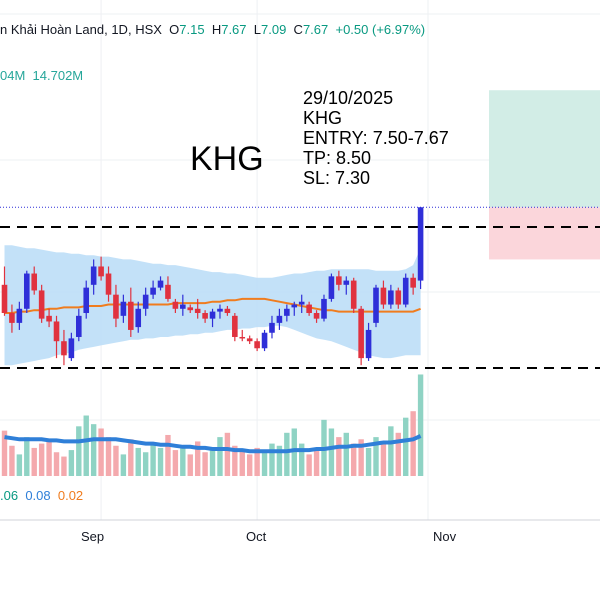 The image size is (600, 600). Describe the element at coordinates (212, 305) in the screenshot. I see `bollinger-band` at that location.